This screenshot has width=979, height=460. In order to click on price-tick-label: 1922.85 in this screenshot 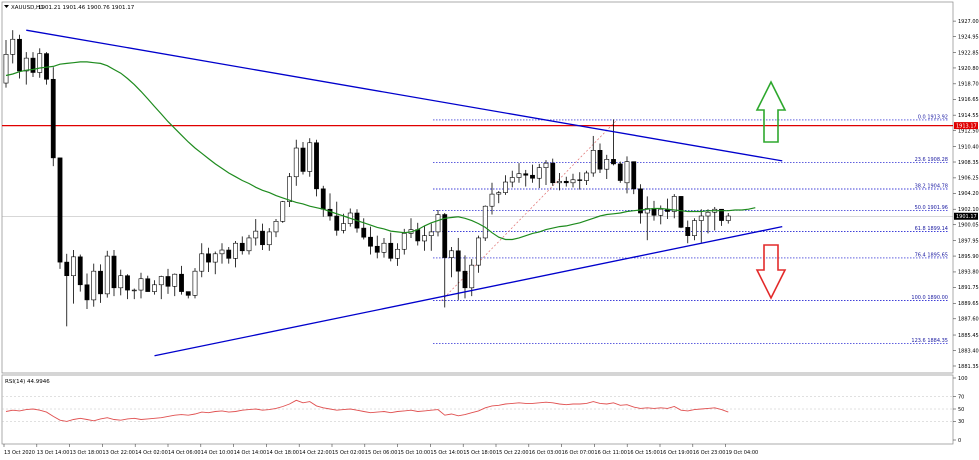, I will do `click(968, 53)`.